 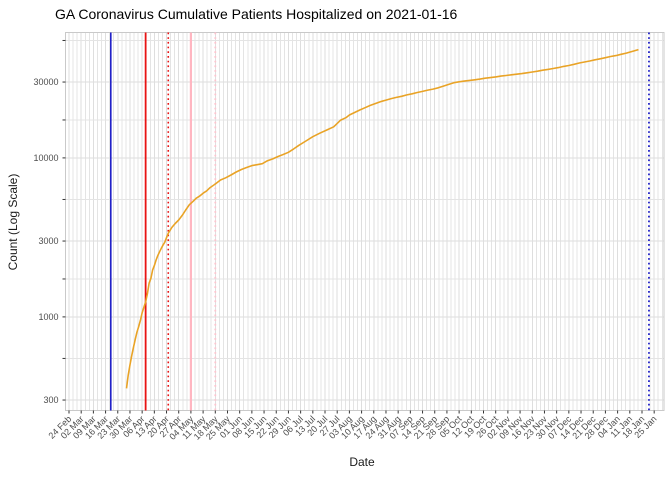 What do you see at coordinates (48, 241) in the screenshot?
I see `y-tick-label: 3000` at bounding box center [48, 241].